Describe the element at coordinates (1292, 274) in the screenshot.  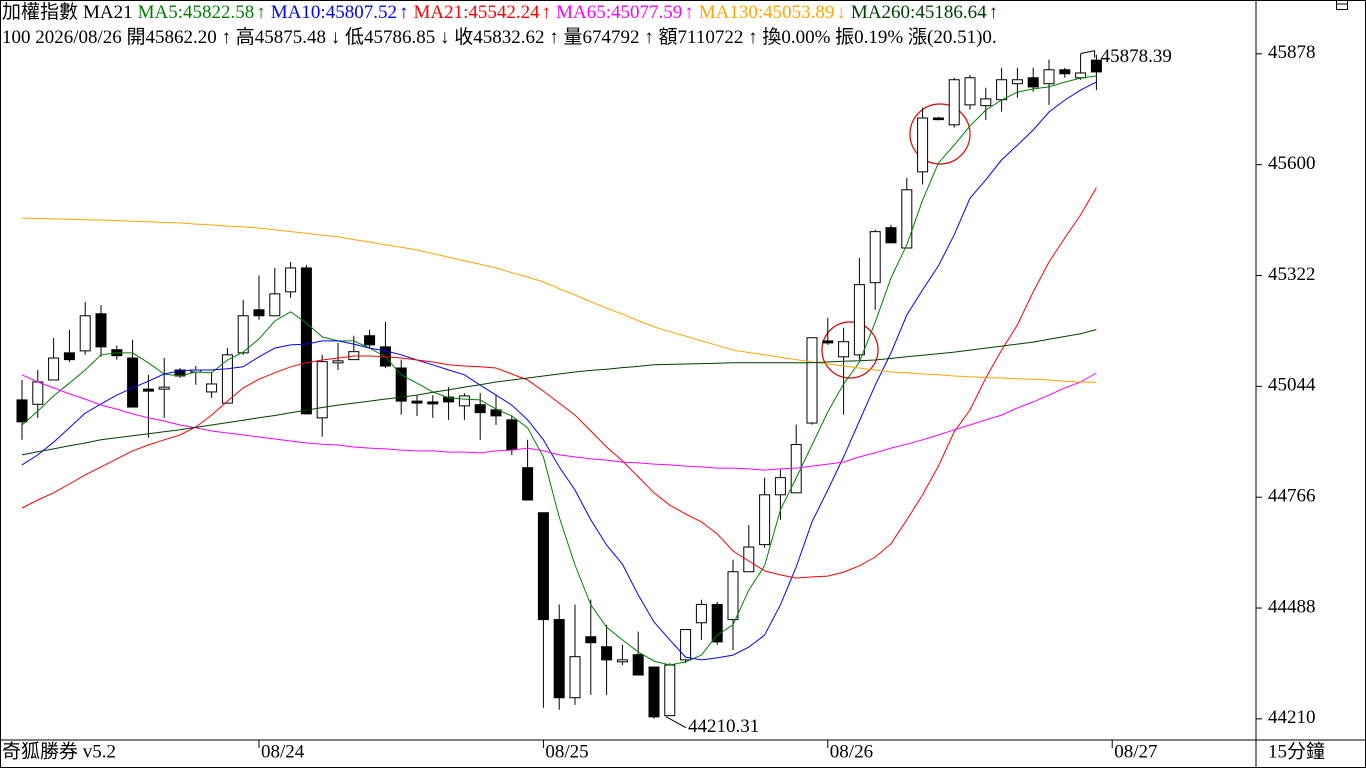
I see `y-tick-label: 45322` at that location.